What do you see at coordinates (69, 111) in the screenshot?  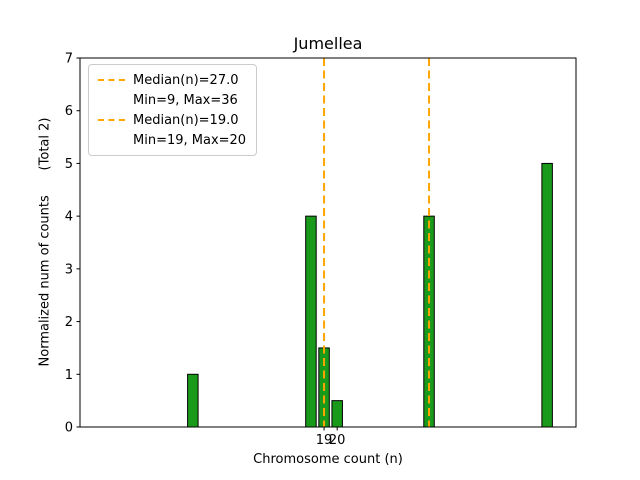 I see `y-tick-label: 6` at bounding box center [69, 111].